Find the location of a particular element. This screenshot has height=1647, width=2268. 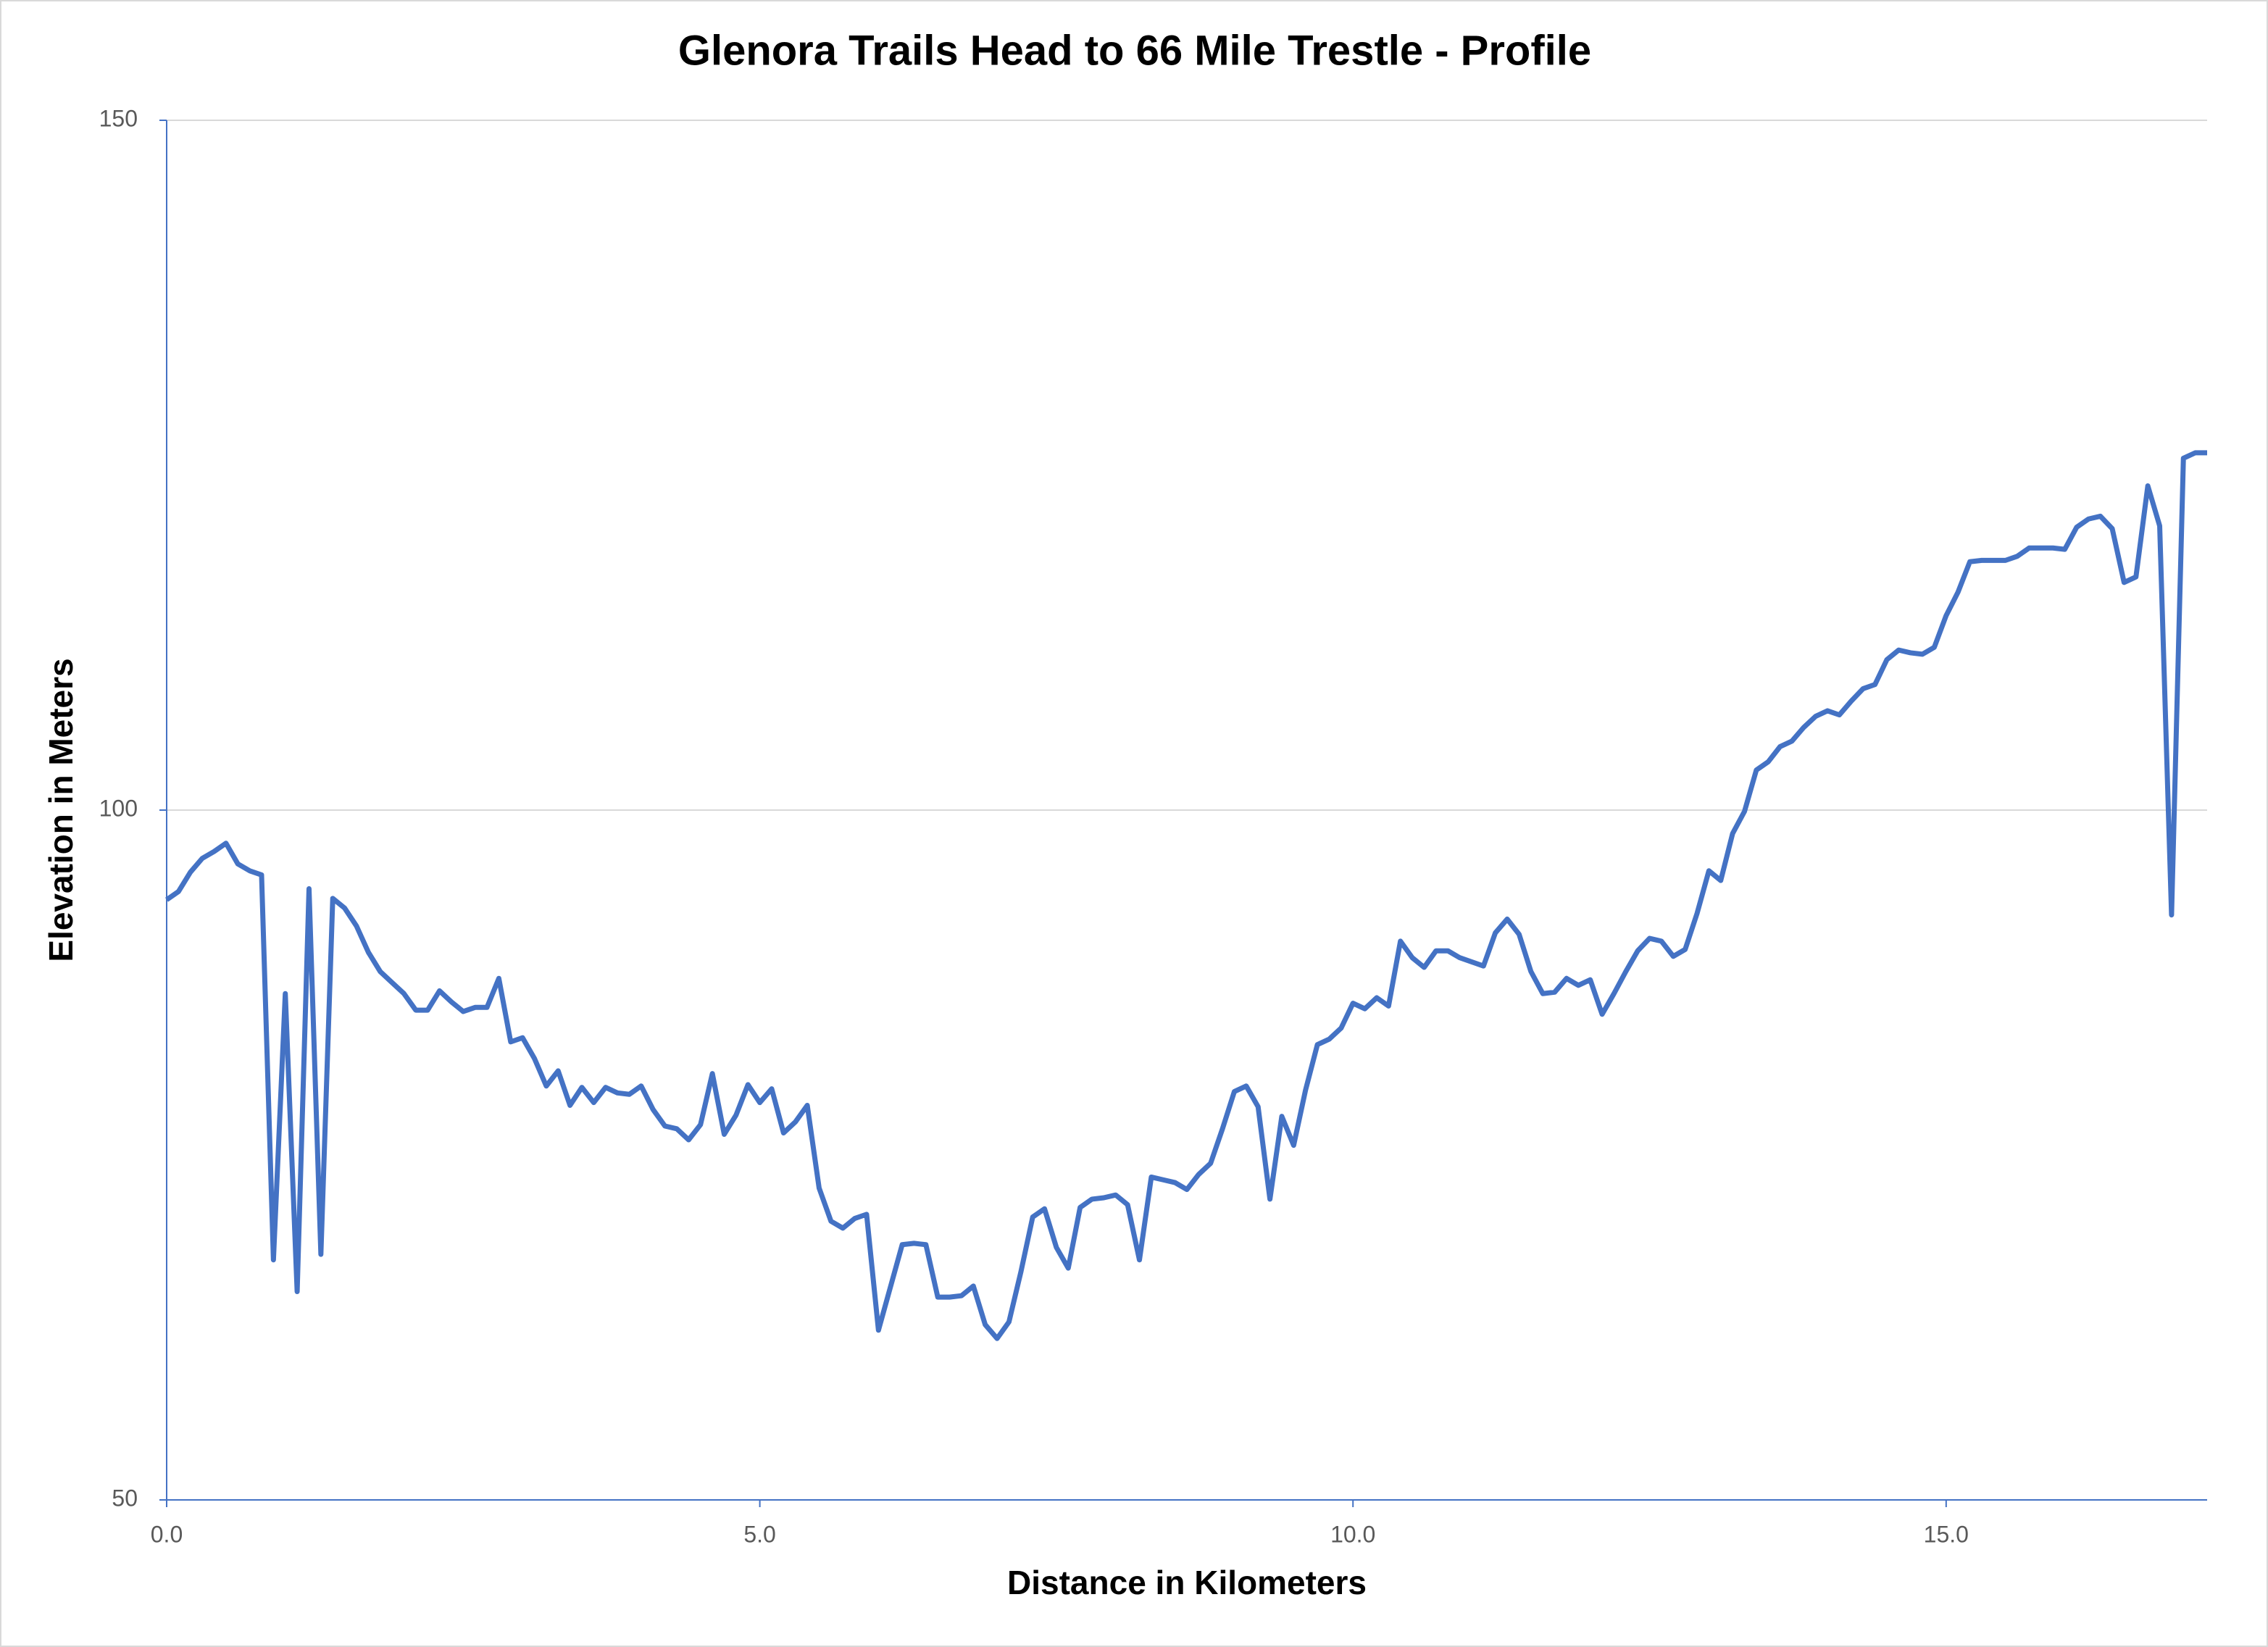

x-tick-label: 15.0 is located at coordinates (1946, 1534).